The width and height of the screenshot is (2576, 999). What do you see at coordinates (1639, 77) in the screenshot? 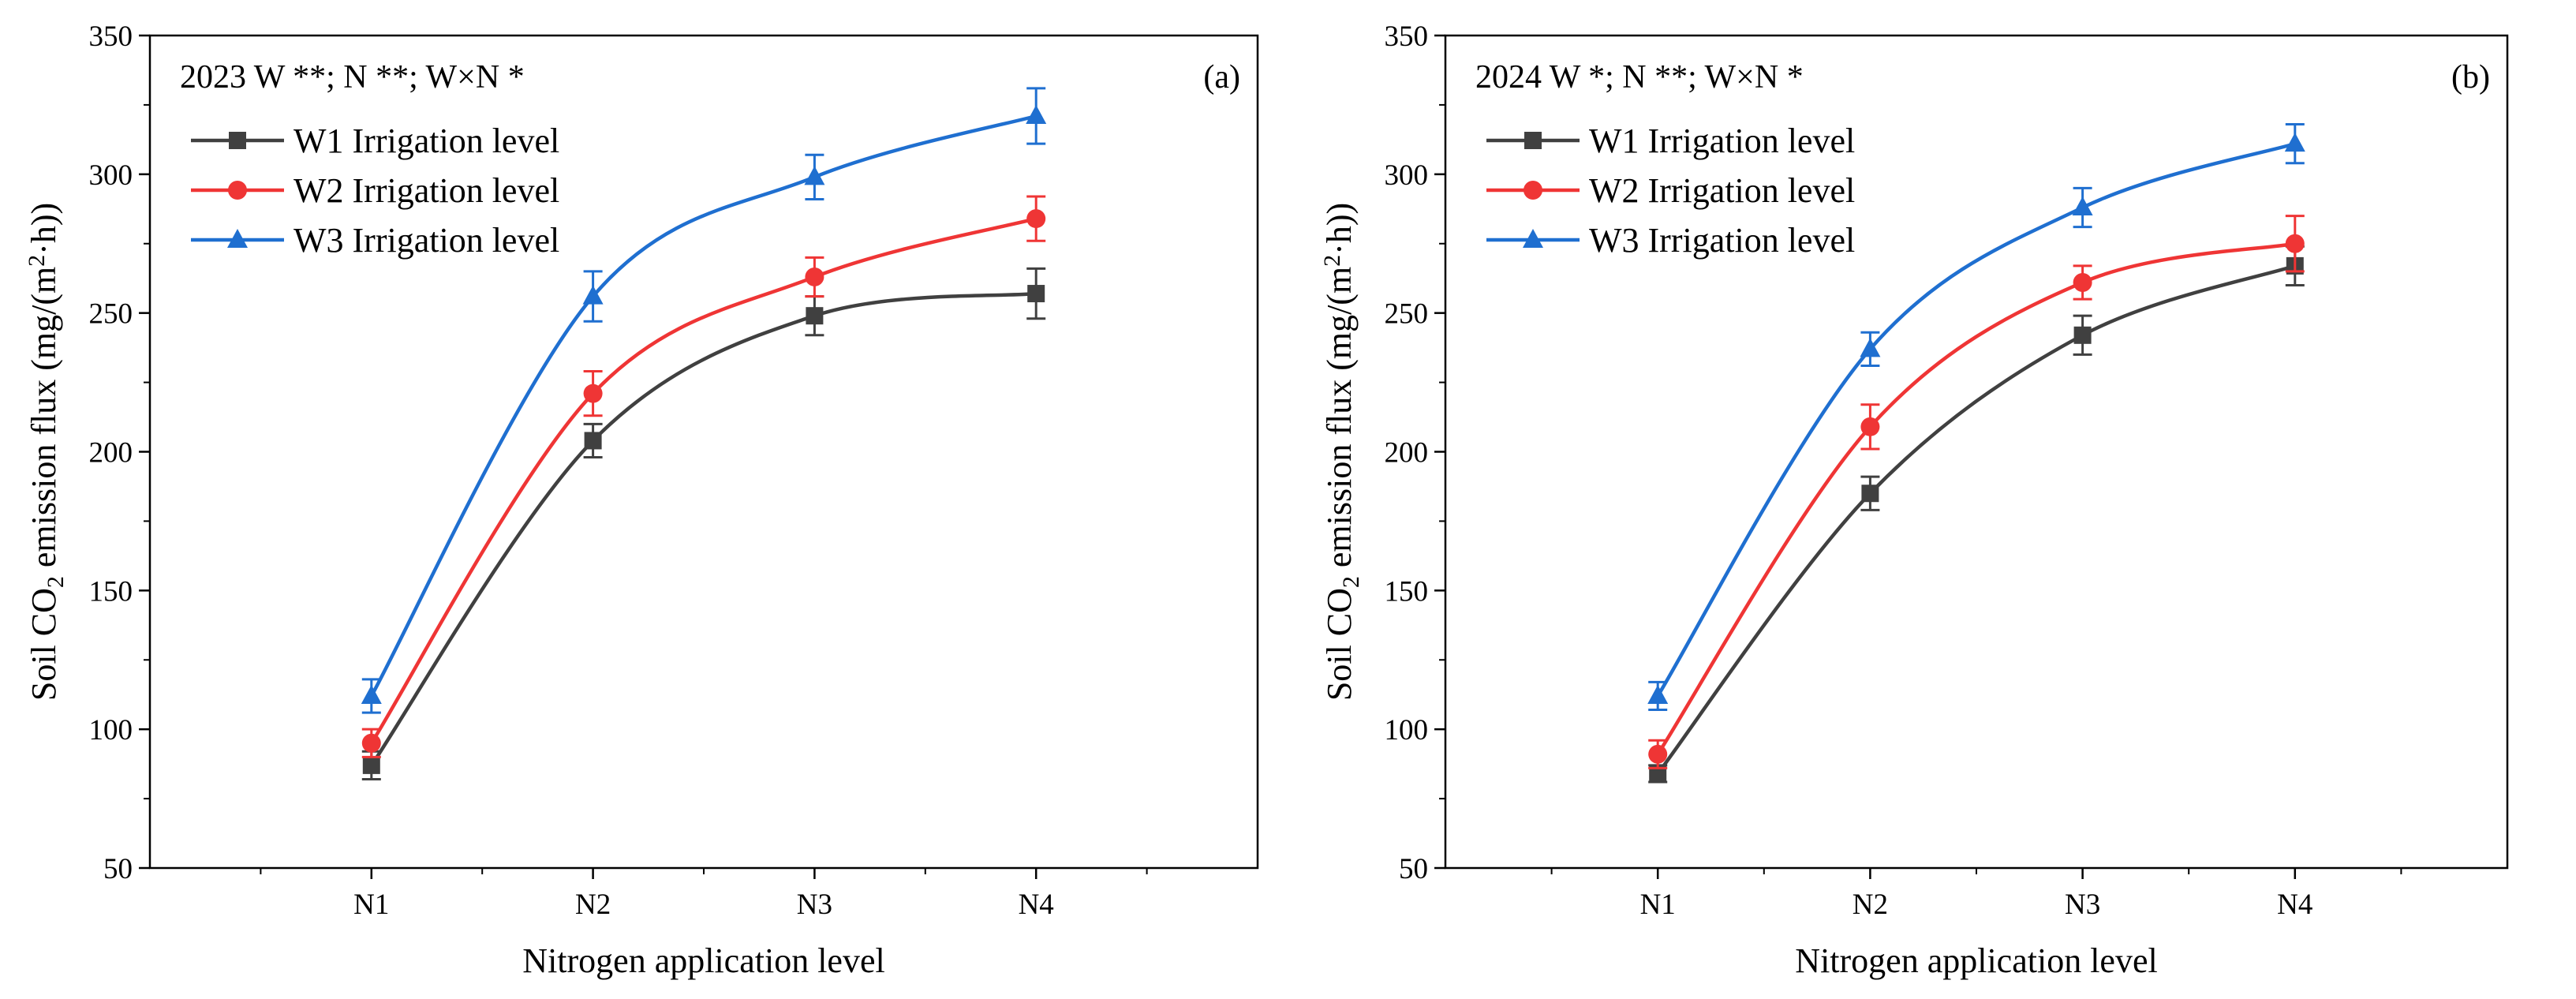
I see `significance-annotation: 2024 W *; N **; W×N *` at bounding box center [1639, 77].